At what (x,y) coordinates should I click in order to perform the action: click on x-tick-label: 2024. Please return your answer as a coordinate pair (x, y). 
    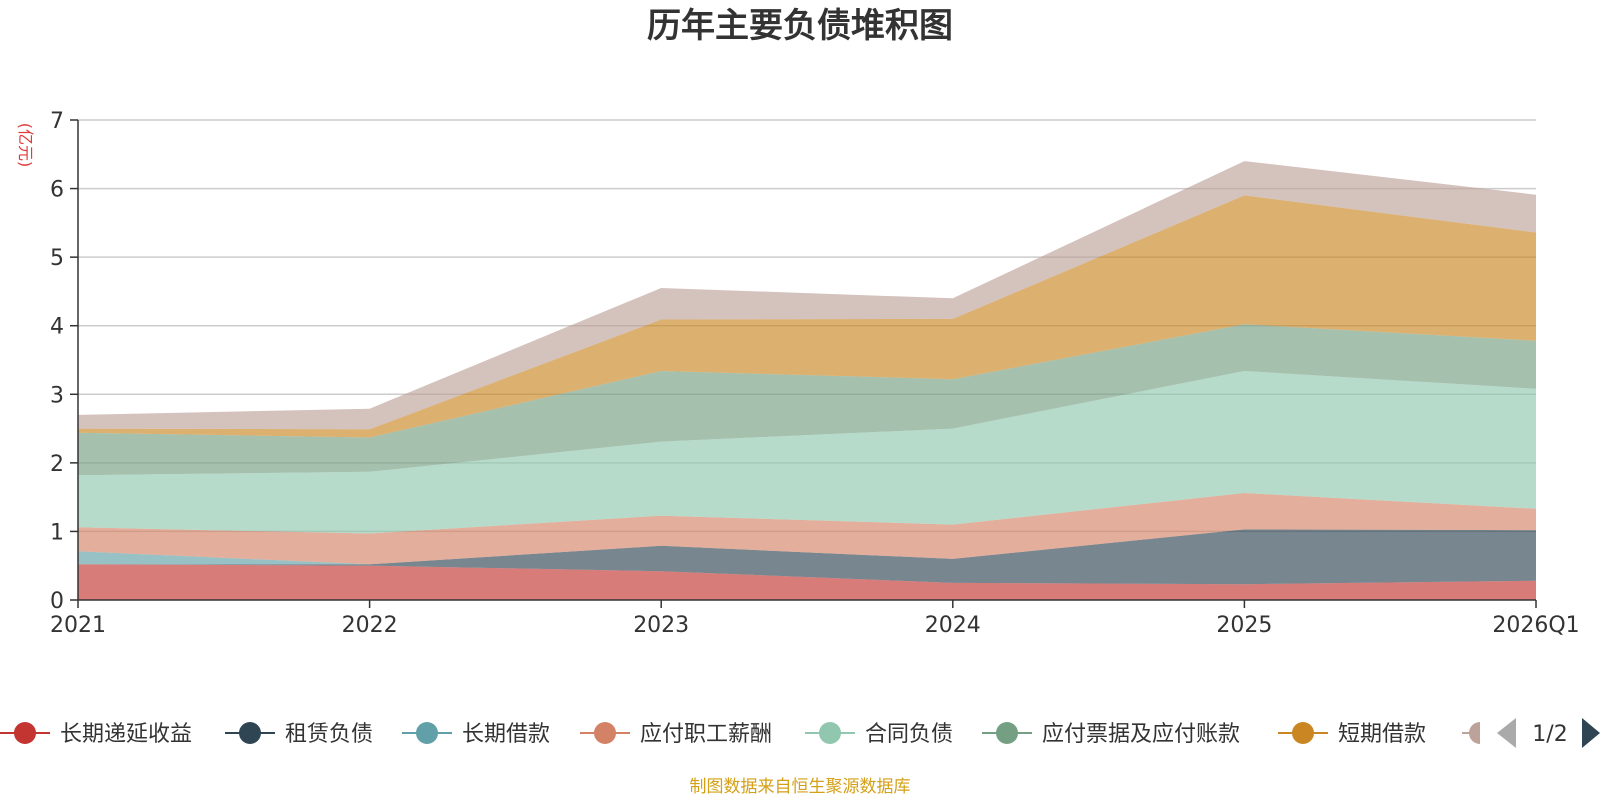
    Looking at the image, I should click on (953, 625).